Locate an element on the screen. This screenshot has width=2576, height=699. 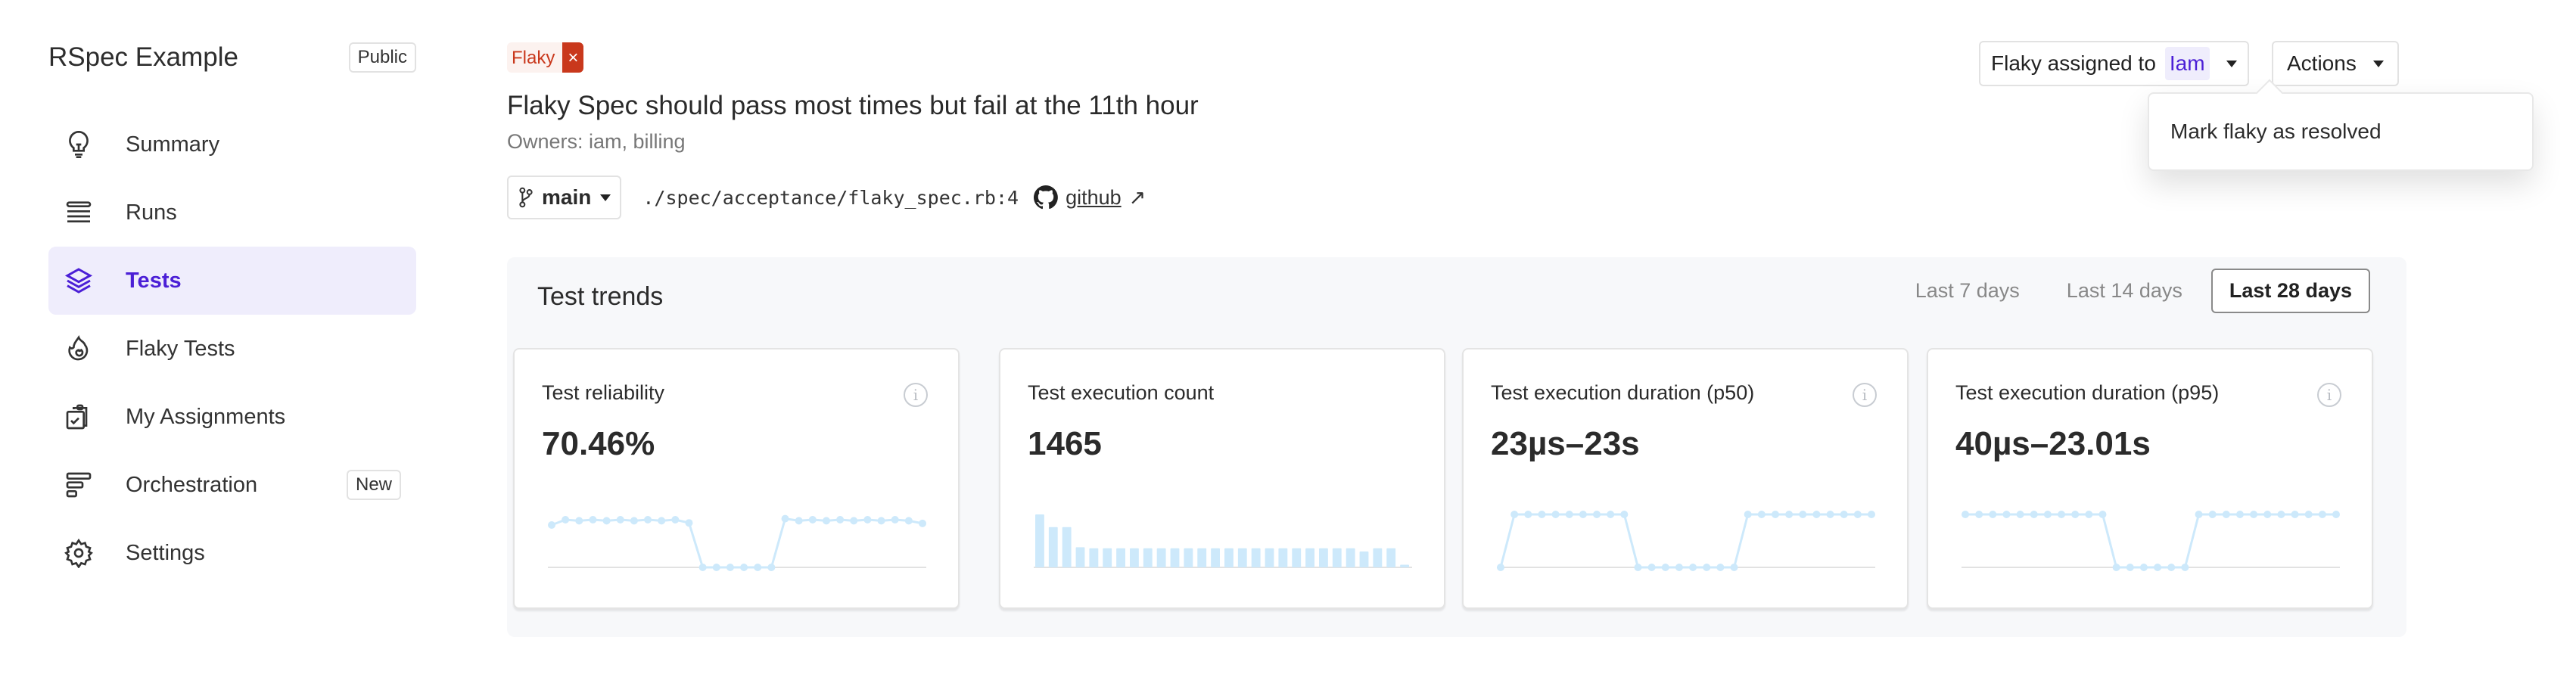
flaky-assignee-select: Flaky assigned to Iam is located at coordinates (2114, 63).